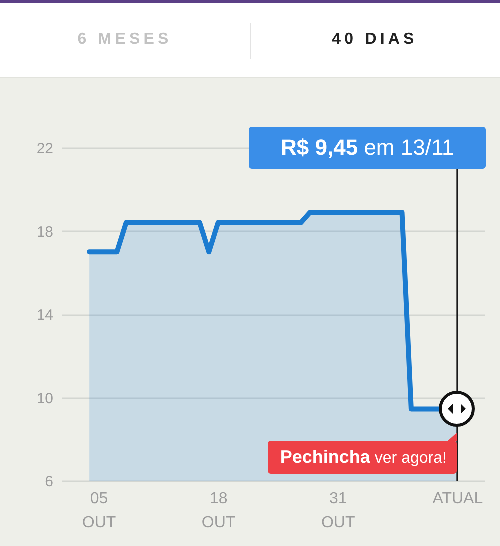  What do you see at coordinates (45, 232) in the screenshot?
I see `y-tick-label: 18` at bounding box center [45, 232].